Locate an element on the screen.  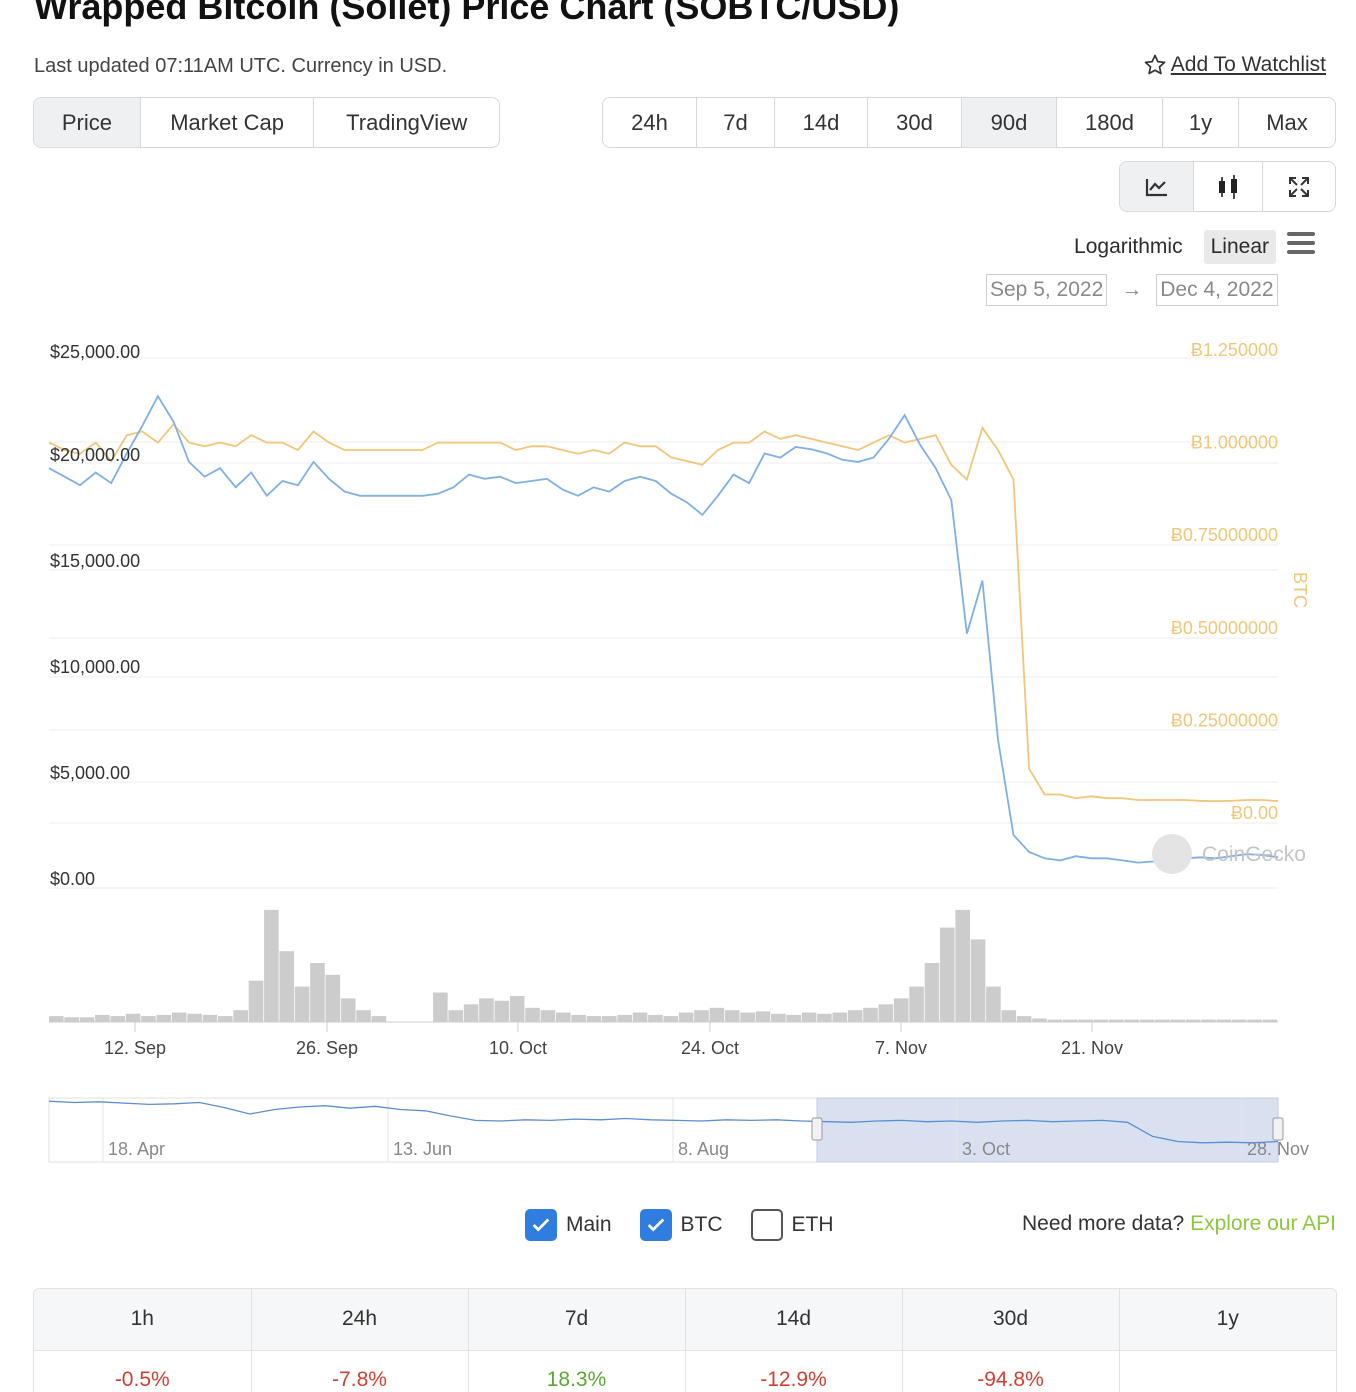
perf-header: 24h is located at coordinates (360, 1320).